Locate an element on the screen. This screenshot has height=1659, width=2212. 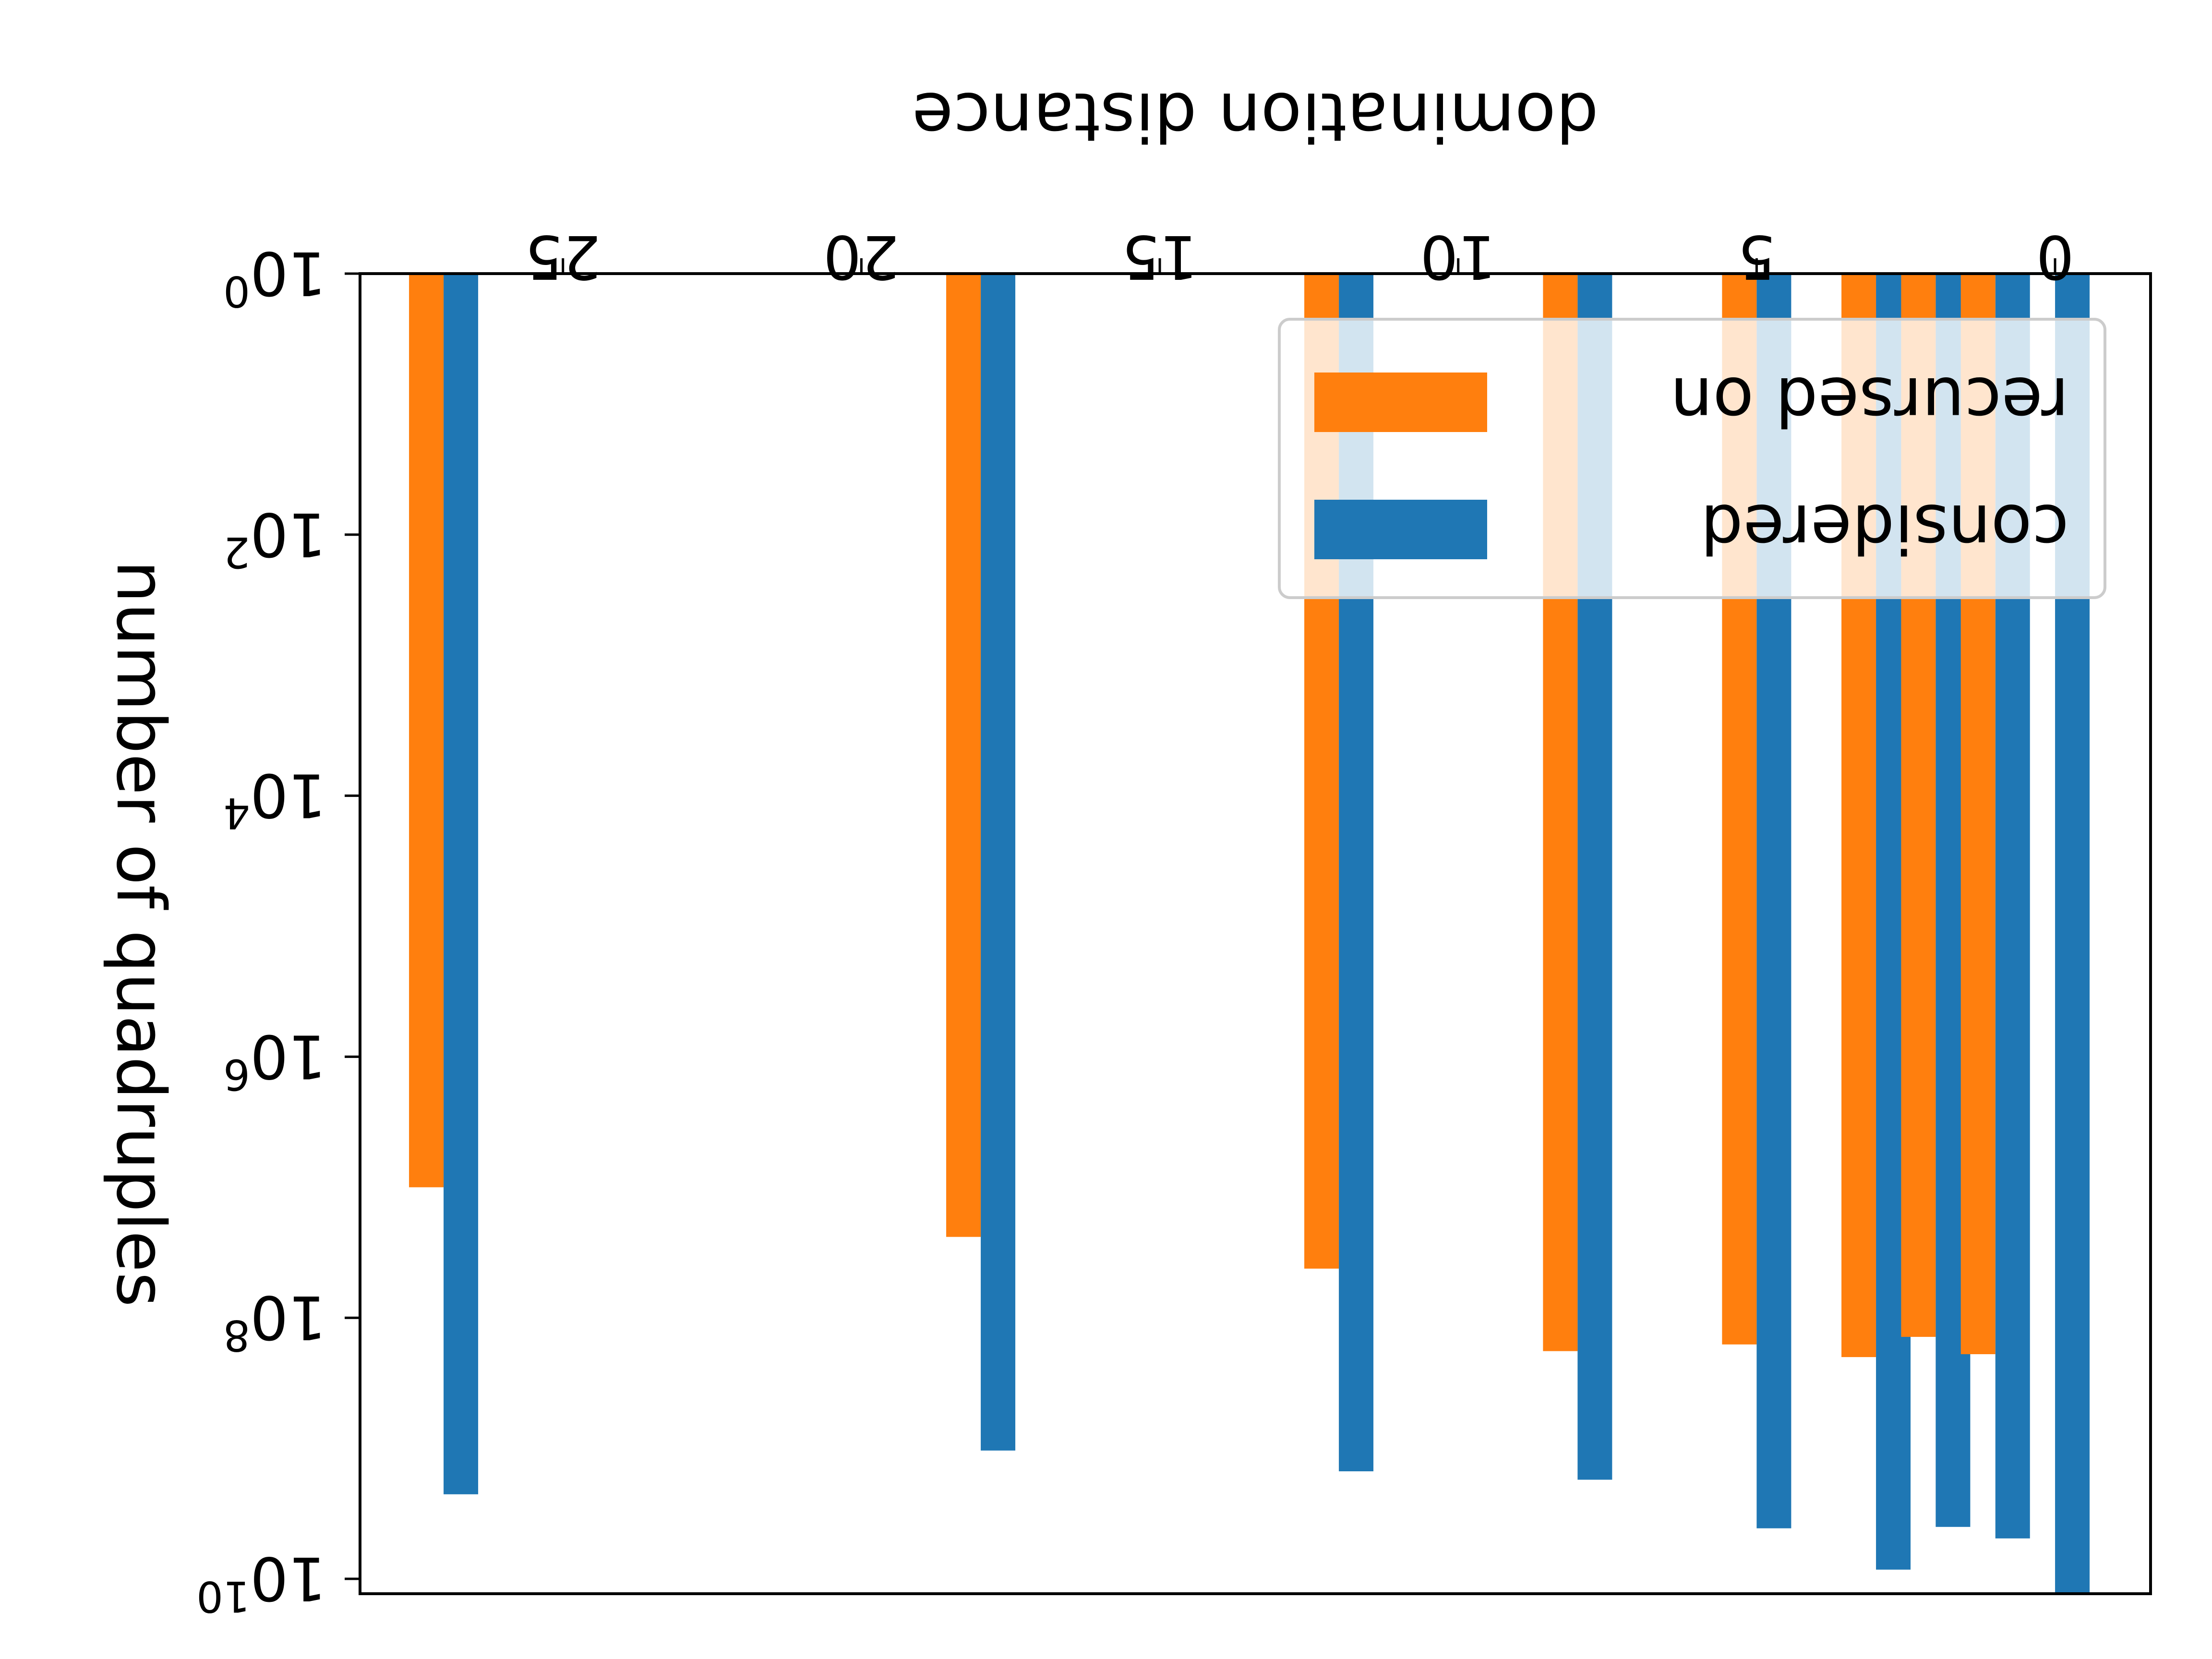
y-axis-label: number of quadruples is located at coordinates (140, 934).